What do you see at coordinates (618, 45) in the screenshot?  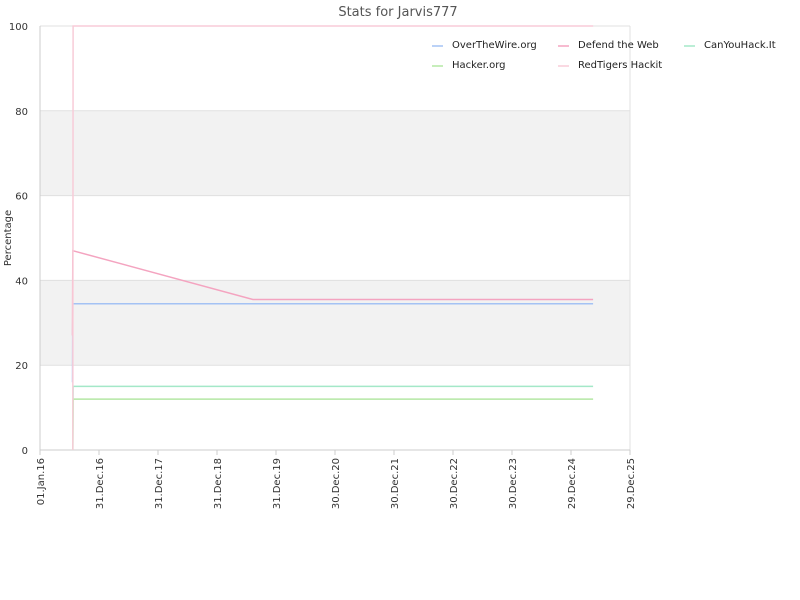 I see `legend-label: Defend the Web` at bounding box center [618, 45].